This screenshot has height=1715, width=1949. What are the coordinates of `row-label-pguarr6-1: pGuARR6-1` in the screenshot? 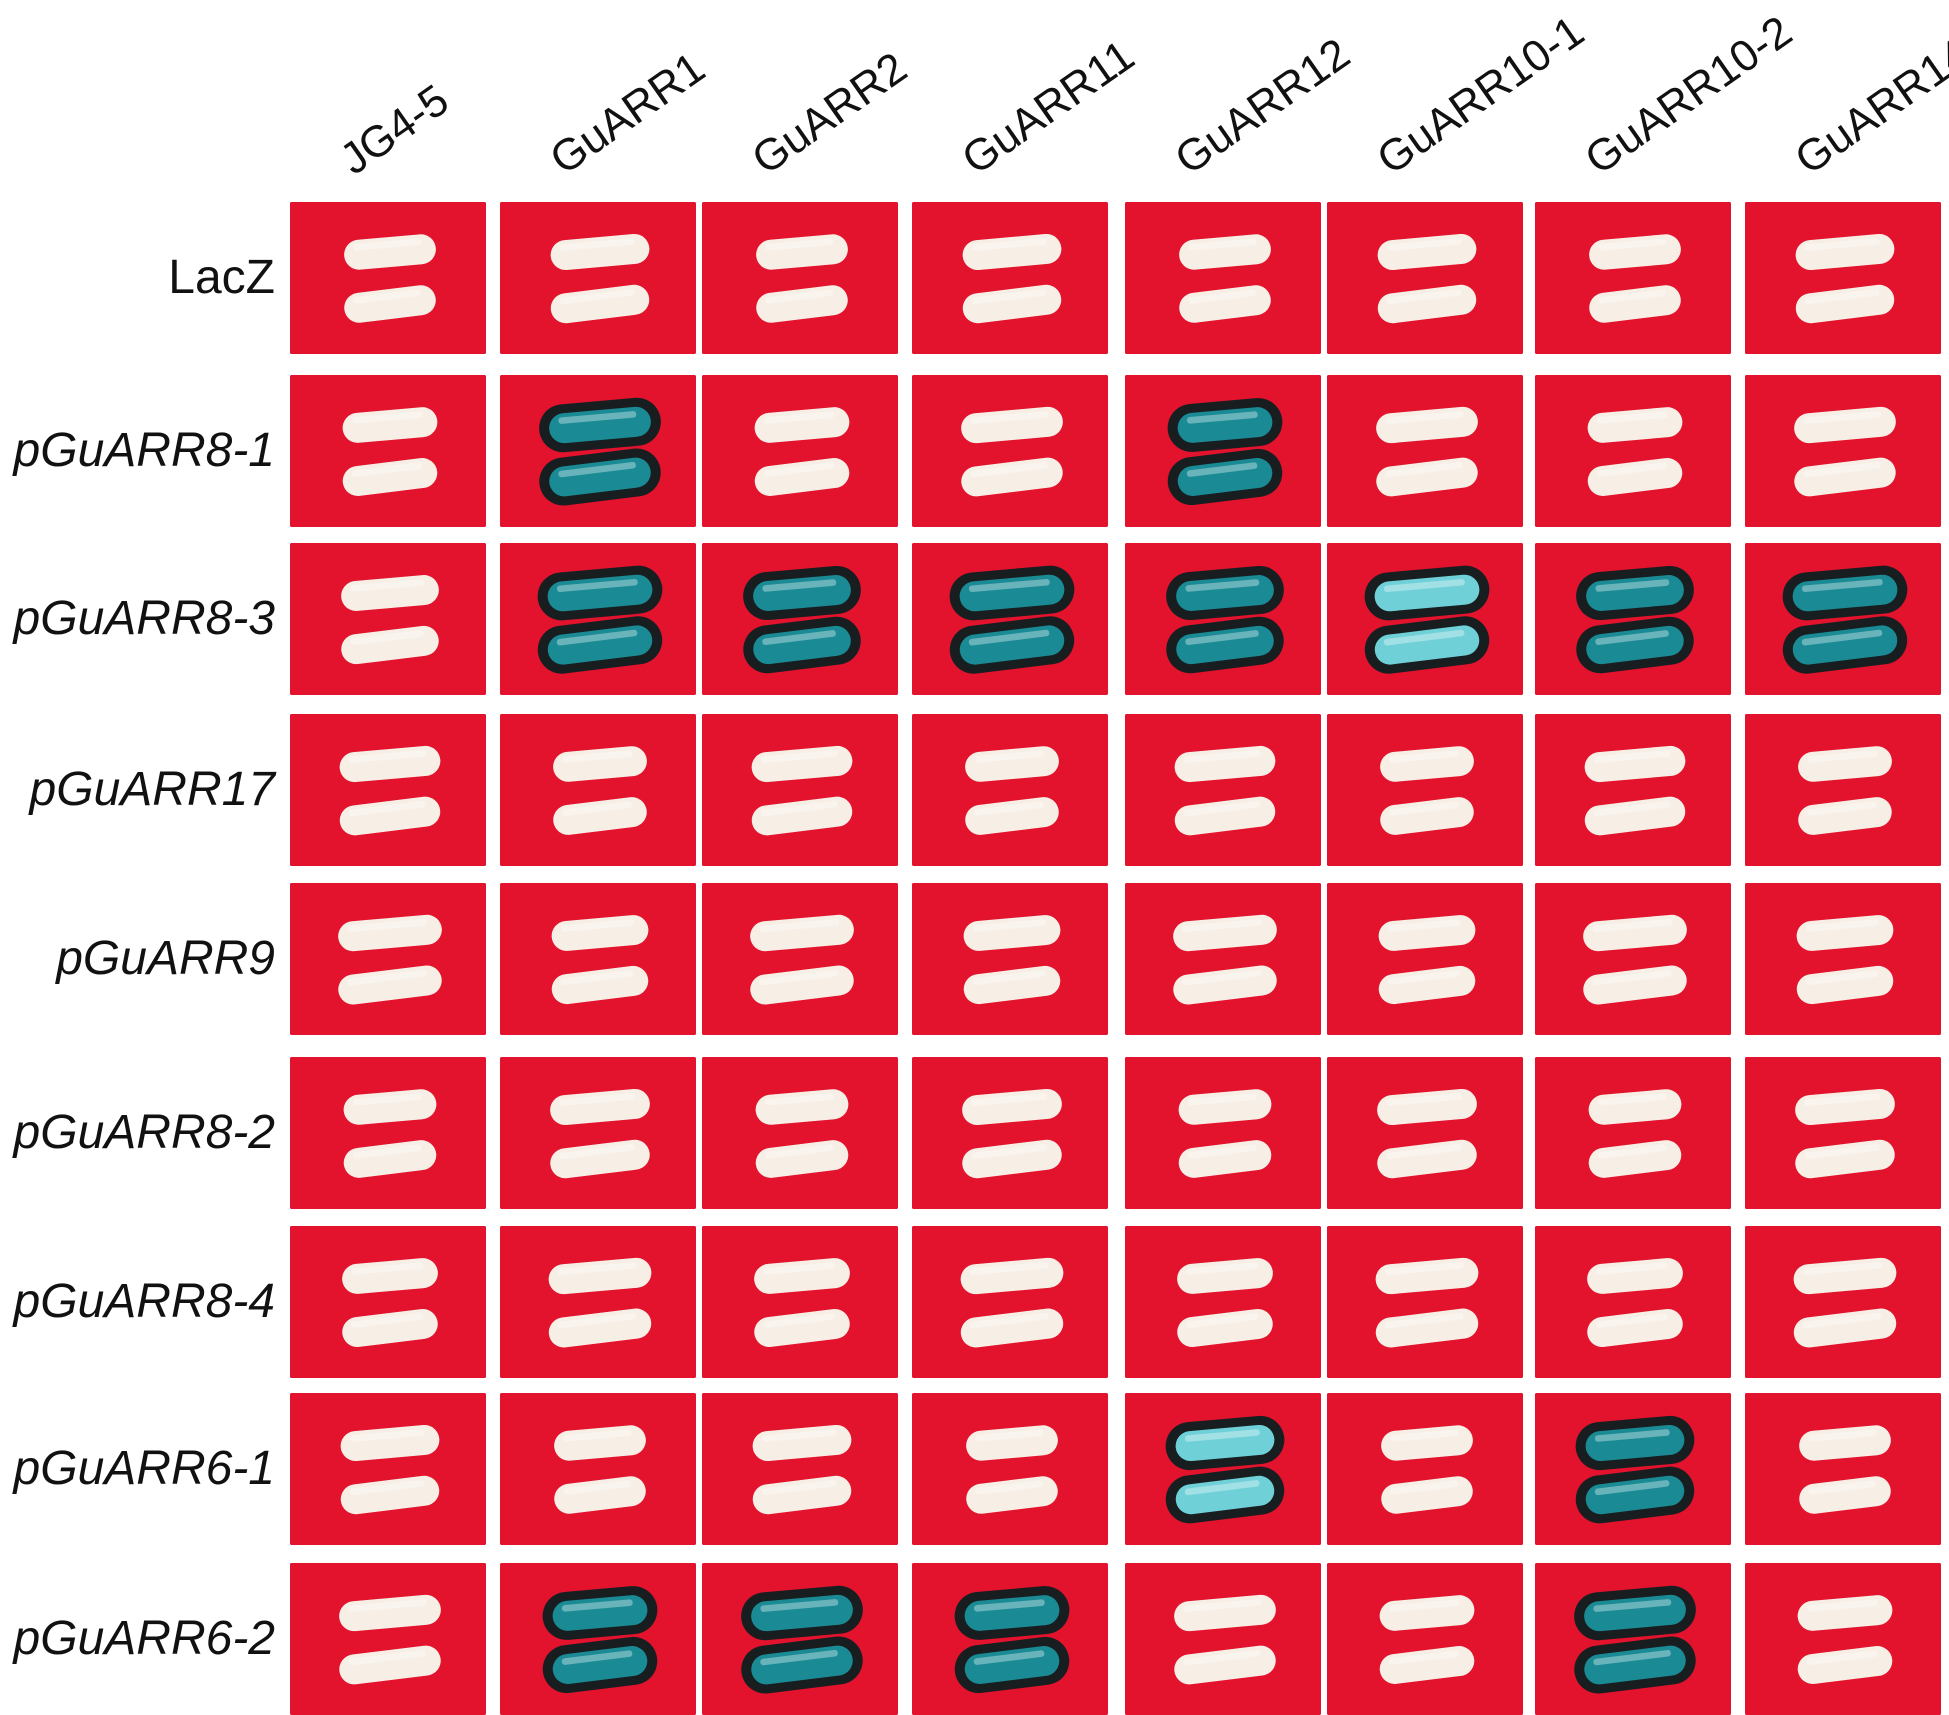 It's located at (144, 1468).